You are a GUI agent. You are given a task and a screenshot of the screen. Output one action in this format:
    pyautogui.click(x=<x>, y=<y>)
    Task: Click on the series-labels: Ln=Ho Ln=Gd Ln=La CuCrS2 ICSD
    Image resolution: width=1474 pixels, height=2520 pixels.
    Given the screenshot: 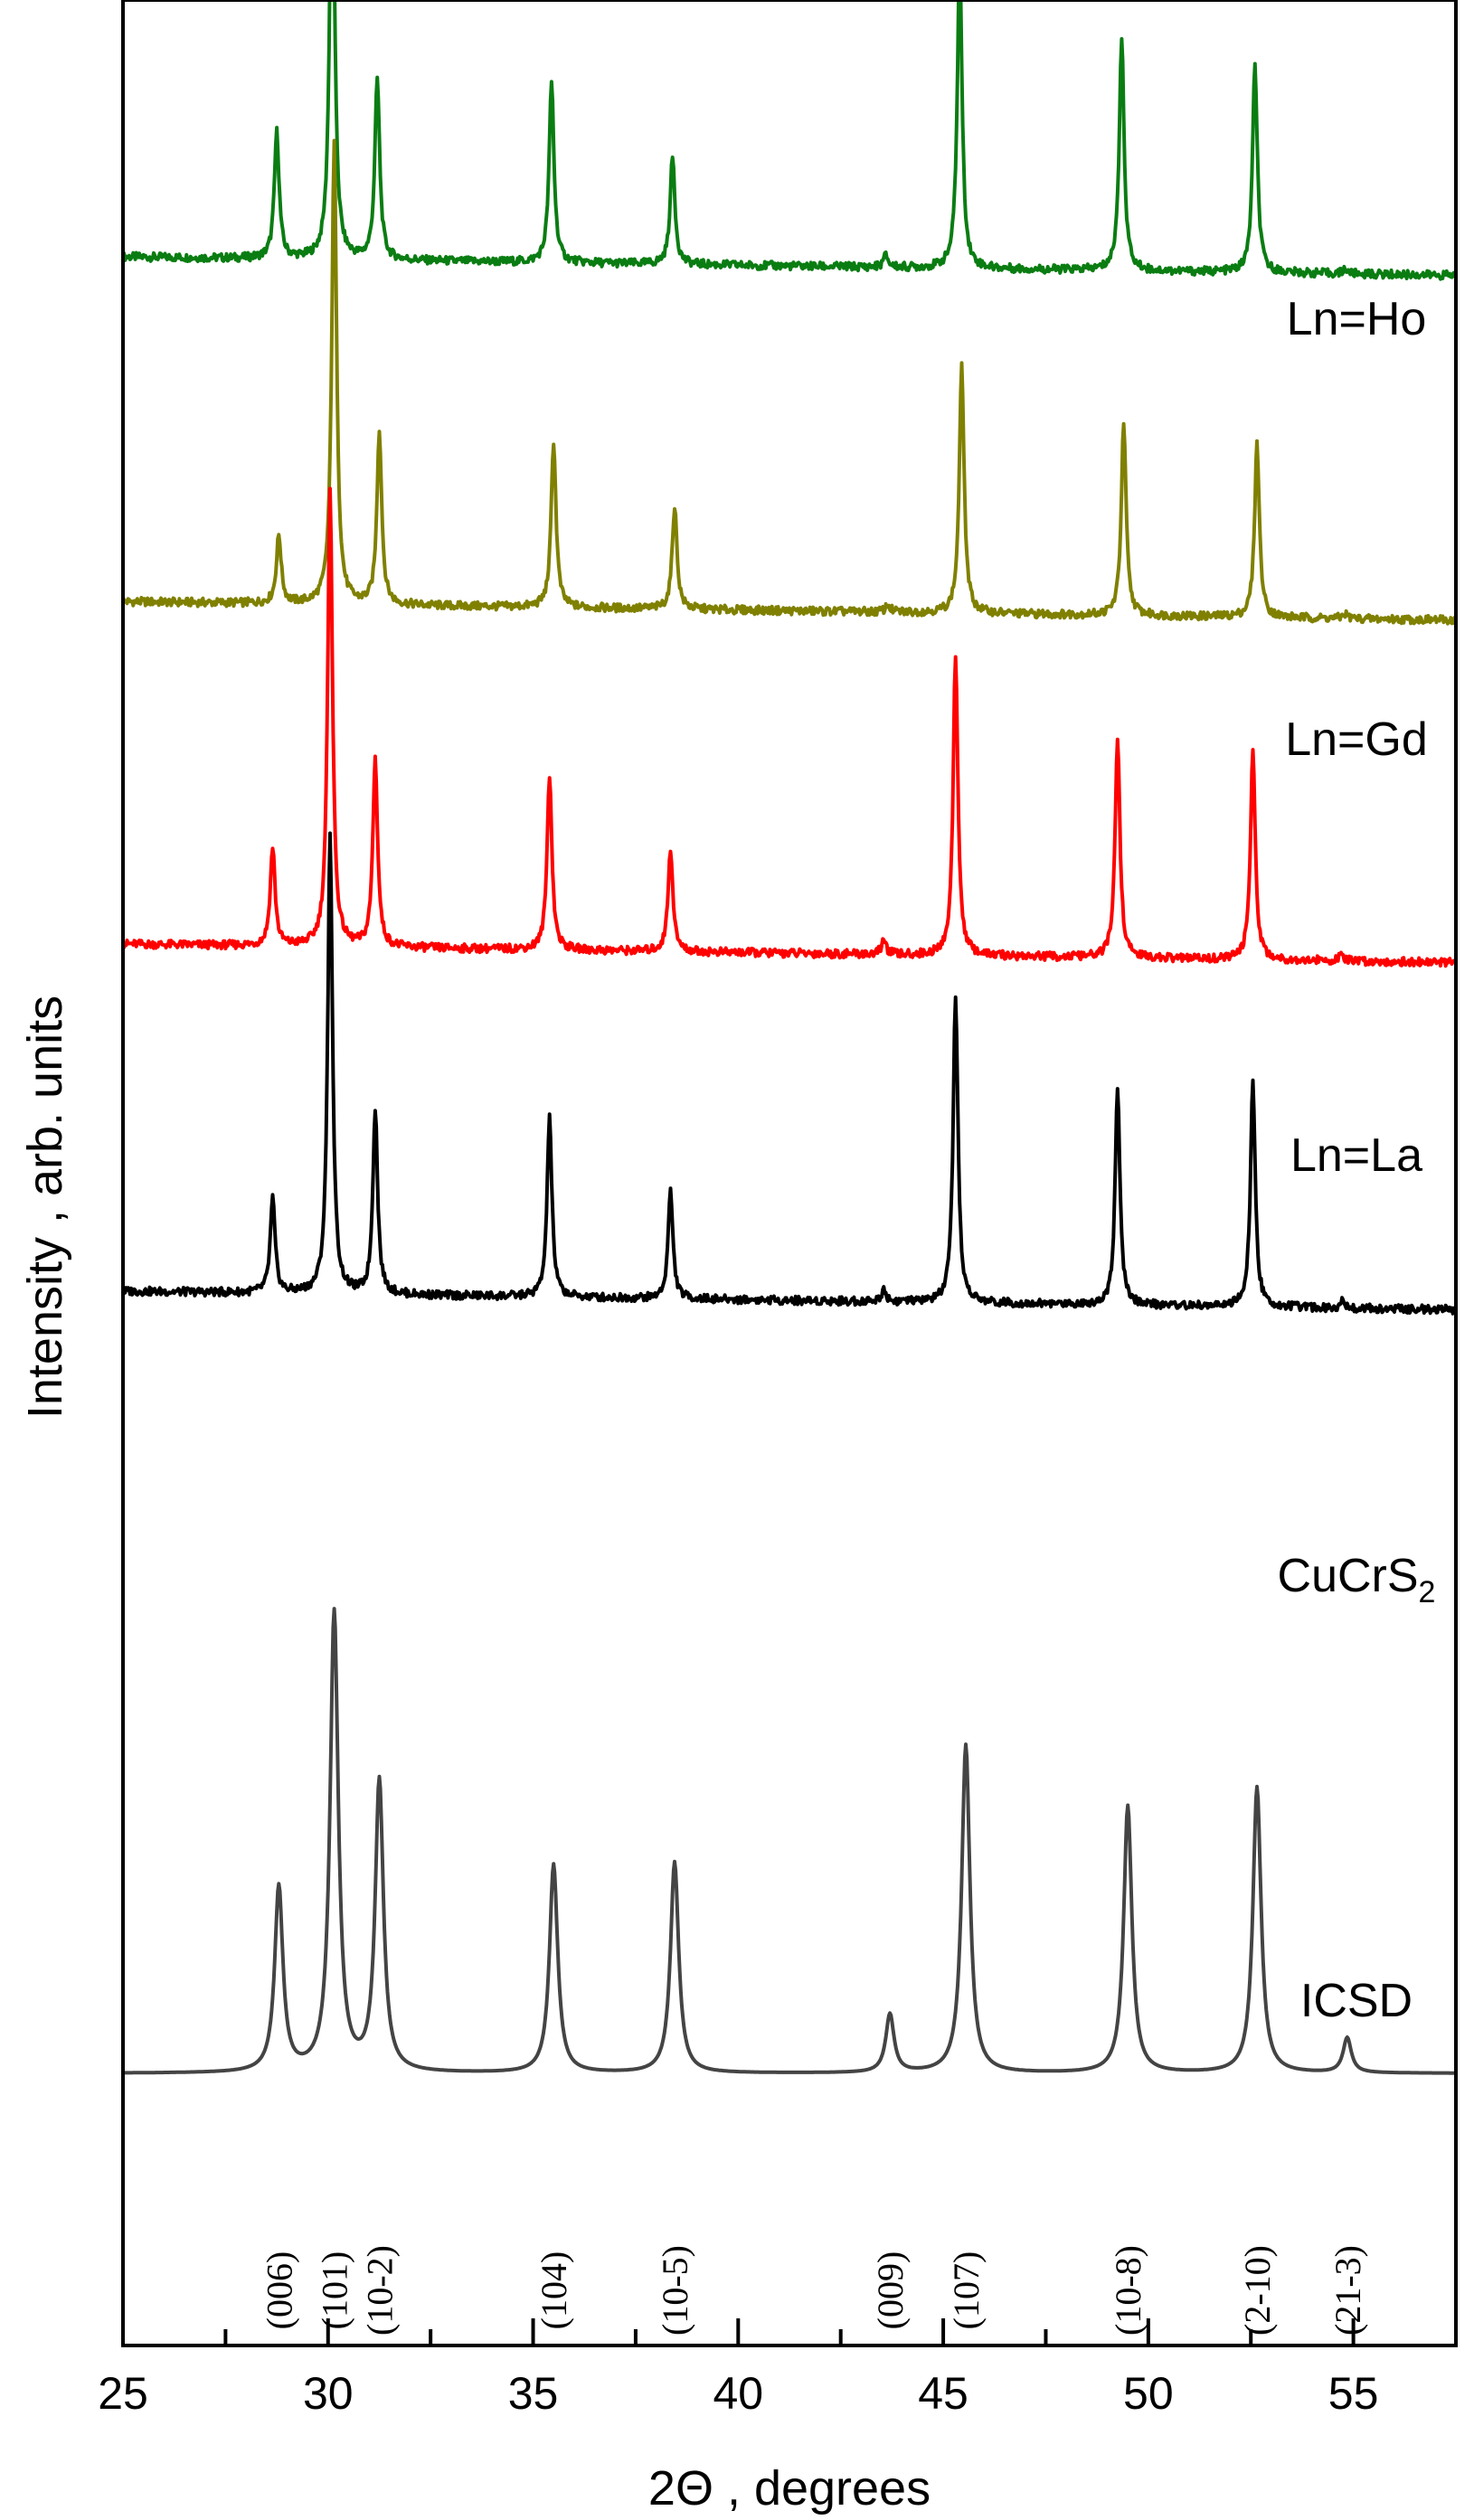 What is the action you would take?
    pyautogui.click(x=1357, y=1160)
    